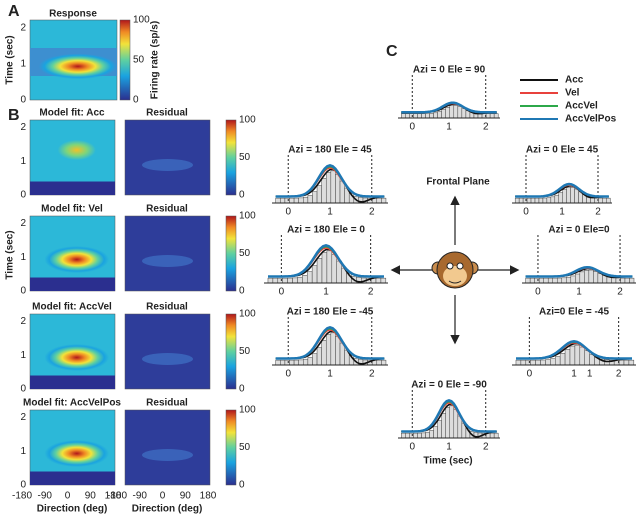  I want to click on fit-title: Model fit: AccVel, so click(72, 307).